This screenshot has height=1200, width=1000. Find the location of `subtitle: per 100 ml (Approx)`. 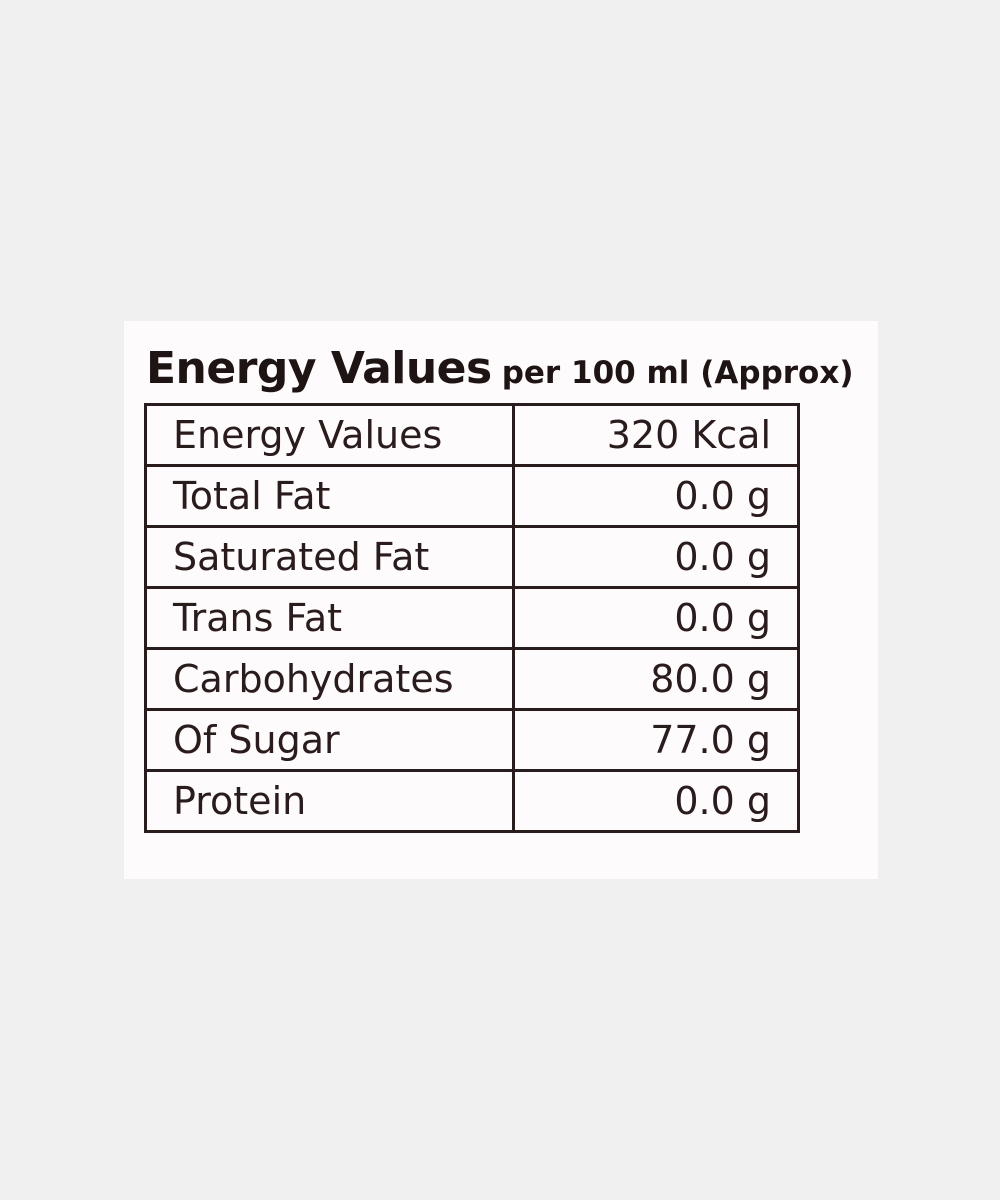

subtitle: per 100 ml (Approx) is located at coordinates (677, 373).